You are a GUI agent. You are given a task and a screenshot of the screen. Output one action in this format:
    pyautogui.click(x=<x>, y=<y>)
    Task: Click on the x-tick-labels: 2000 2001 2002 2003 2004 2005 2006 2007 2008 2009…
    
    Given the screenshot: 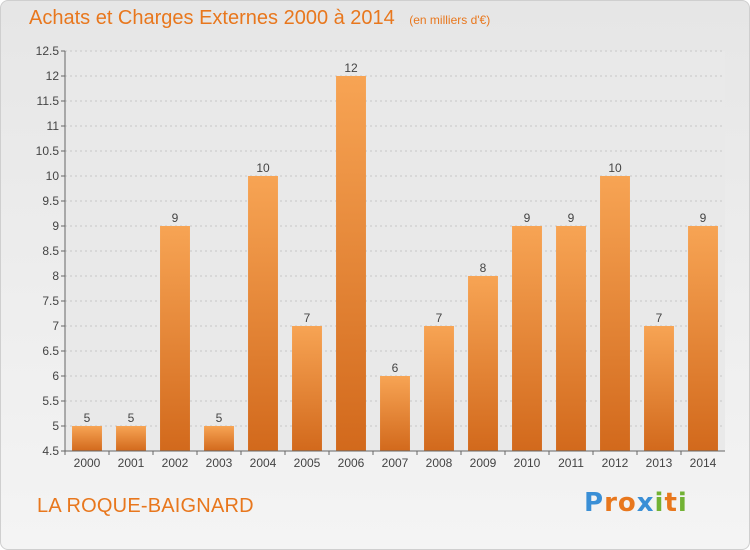 What is the action you would take?
    pyautogui.click(x=390, y=460)
    